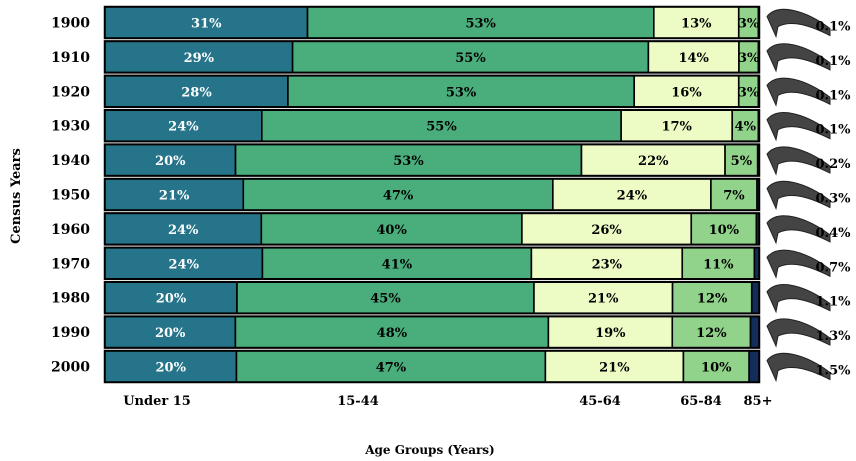 This screenshot has height=461, width=856. Describe the element at coordinates (157, 401) in the screenshot. I see `category-axis-label: Under 15` at that location.